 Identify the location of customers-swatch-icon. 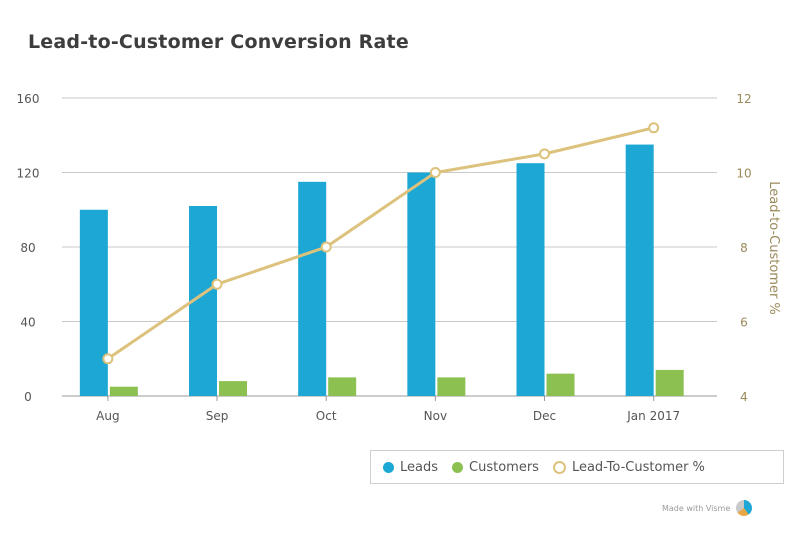
(458, 467).